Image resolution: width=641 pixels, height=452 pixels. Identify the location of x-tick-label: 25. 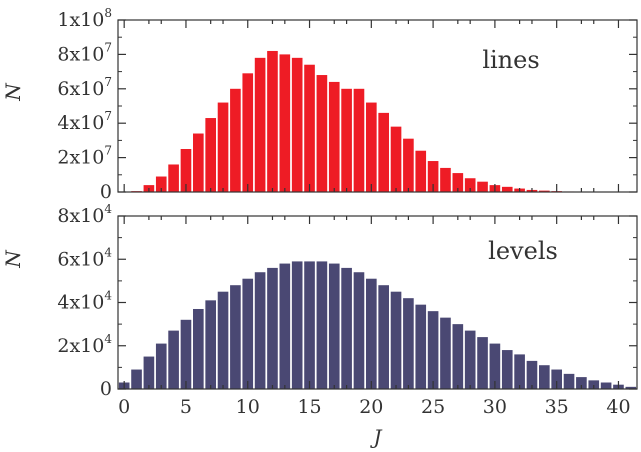
(433, 407).